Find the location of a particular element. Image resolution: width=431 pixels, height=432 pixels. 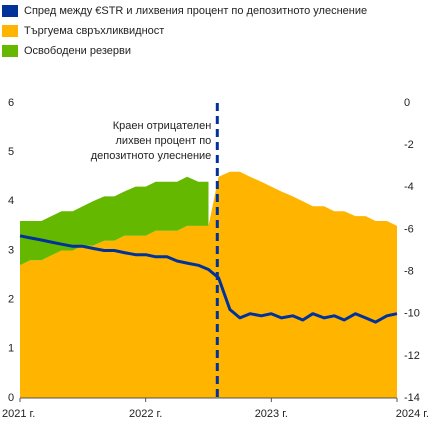

y-tick-label: 1 is located at coordinates (11, 349).